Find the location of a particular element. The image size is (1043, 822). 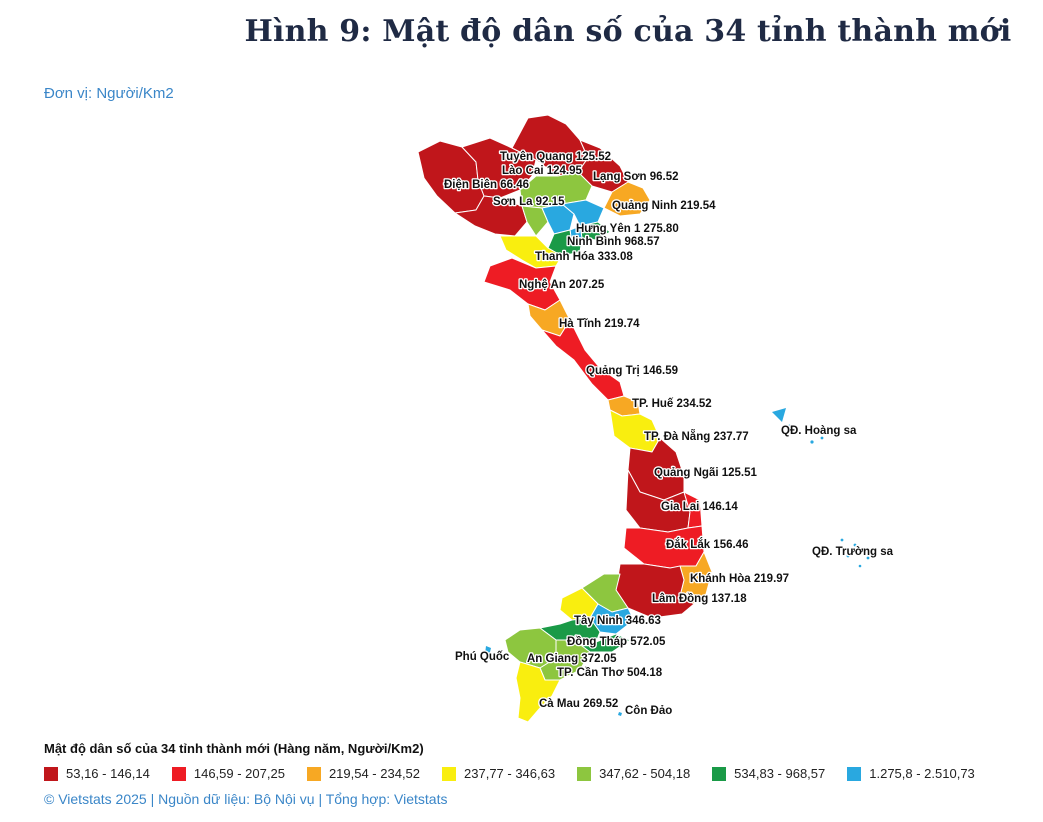

label-an-giang: An Giang 372.05 is located at coordinates (572, 659).